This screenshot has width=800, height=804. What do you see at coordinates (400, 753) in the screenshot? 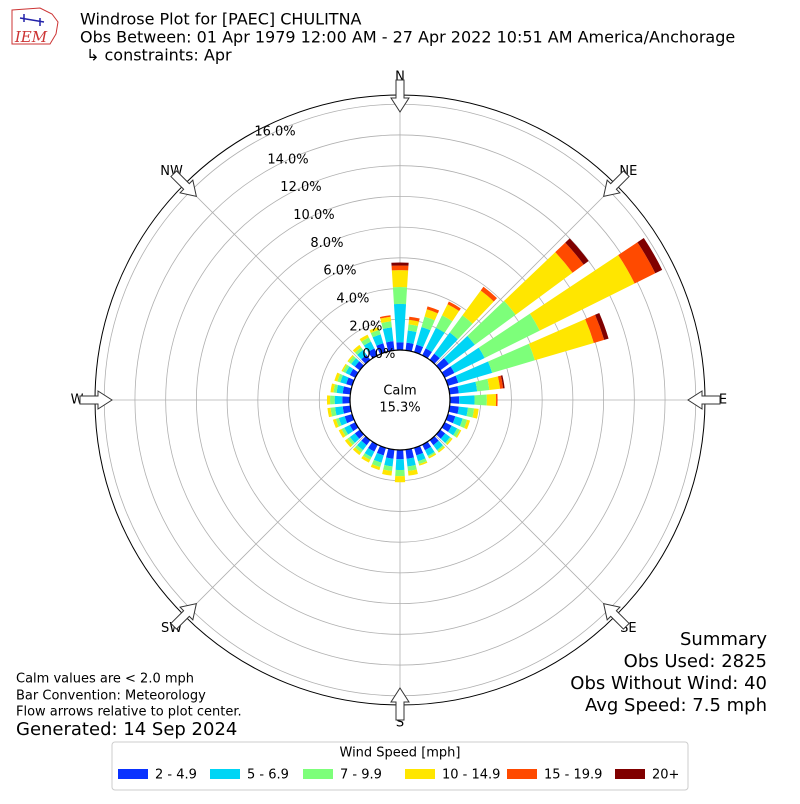
I see `legend-title: Wind Speed [mph]` at bounding box center [400, 753].